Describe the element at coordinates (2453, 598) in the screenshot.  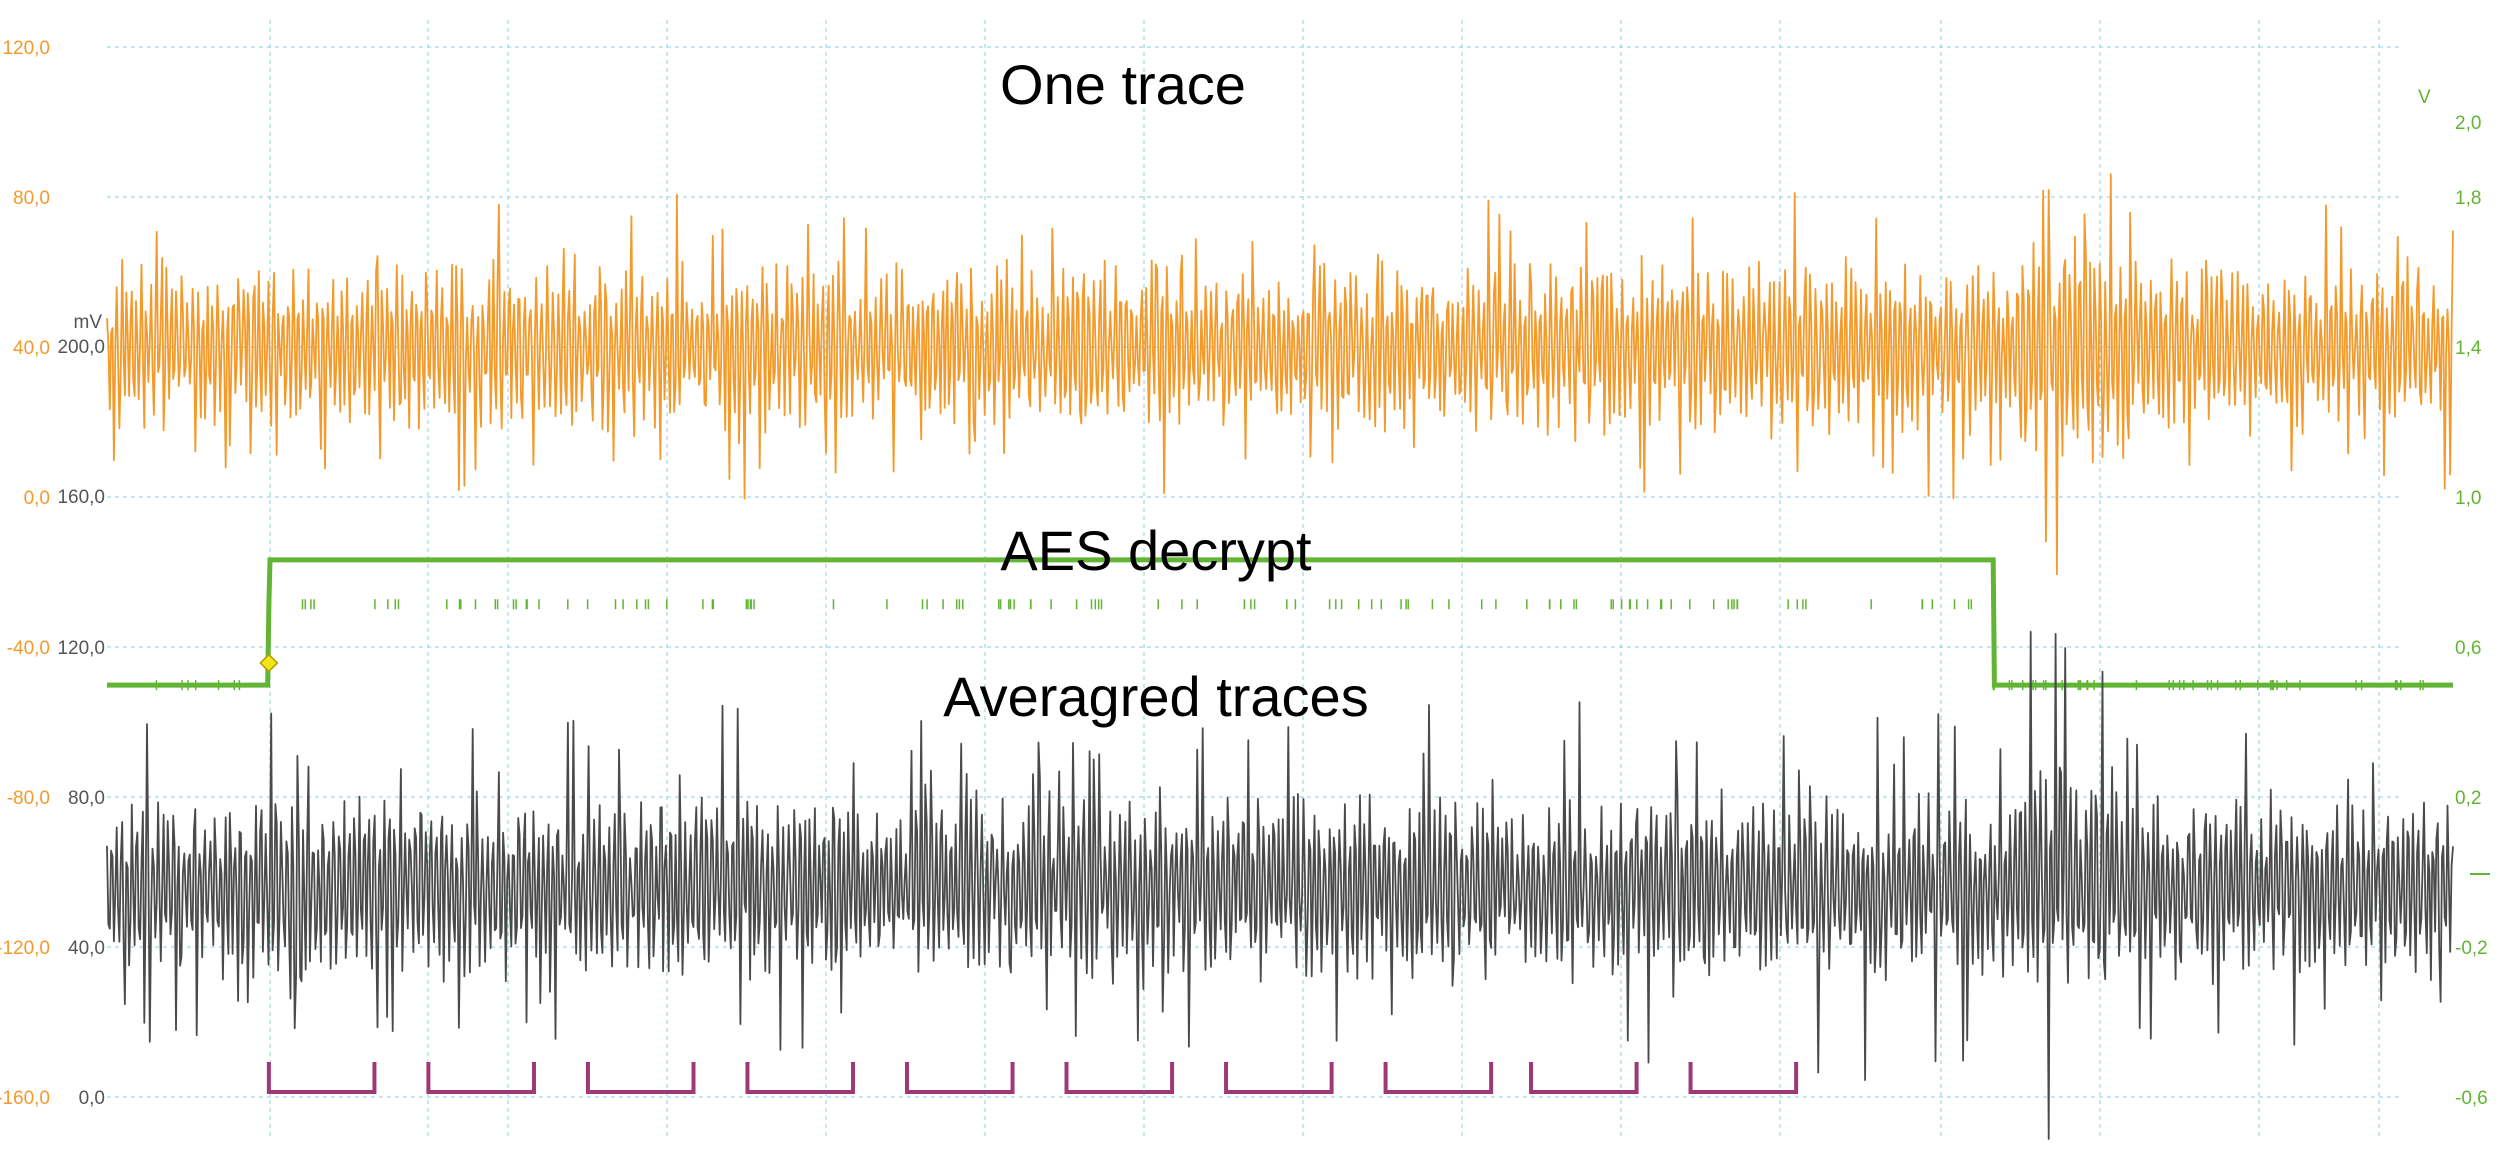
I see `right-green-axis: V 2,0 1,8 1,4 1,0 0,6 0,2 -0,2 -0,6` at that location.